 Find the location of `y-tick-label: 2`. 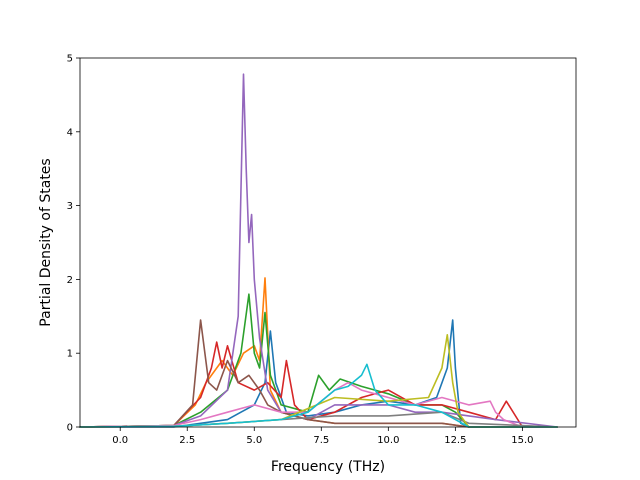

y-tick-label: 2 is located at coordinates (70, 280).